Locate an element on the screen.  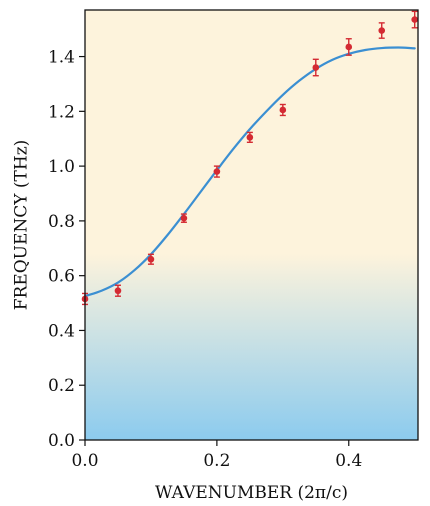
y-axis-title: FREQUENCY (THz) is located at coordinates (22, 225).